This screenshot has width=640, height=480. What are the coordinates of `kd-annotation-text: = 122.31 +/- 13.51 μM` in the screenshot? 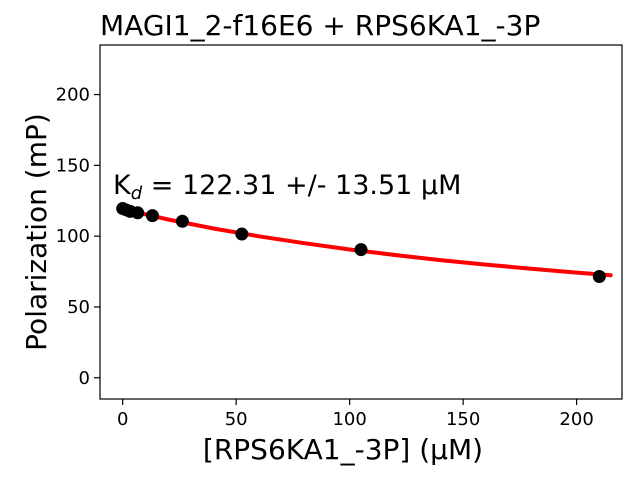 It's located at (301, 185).